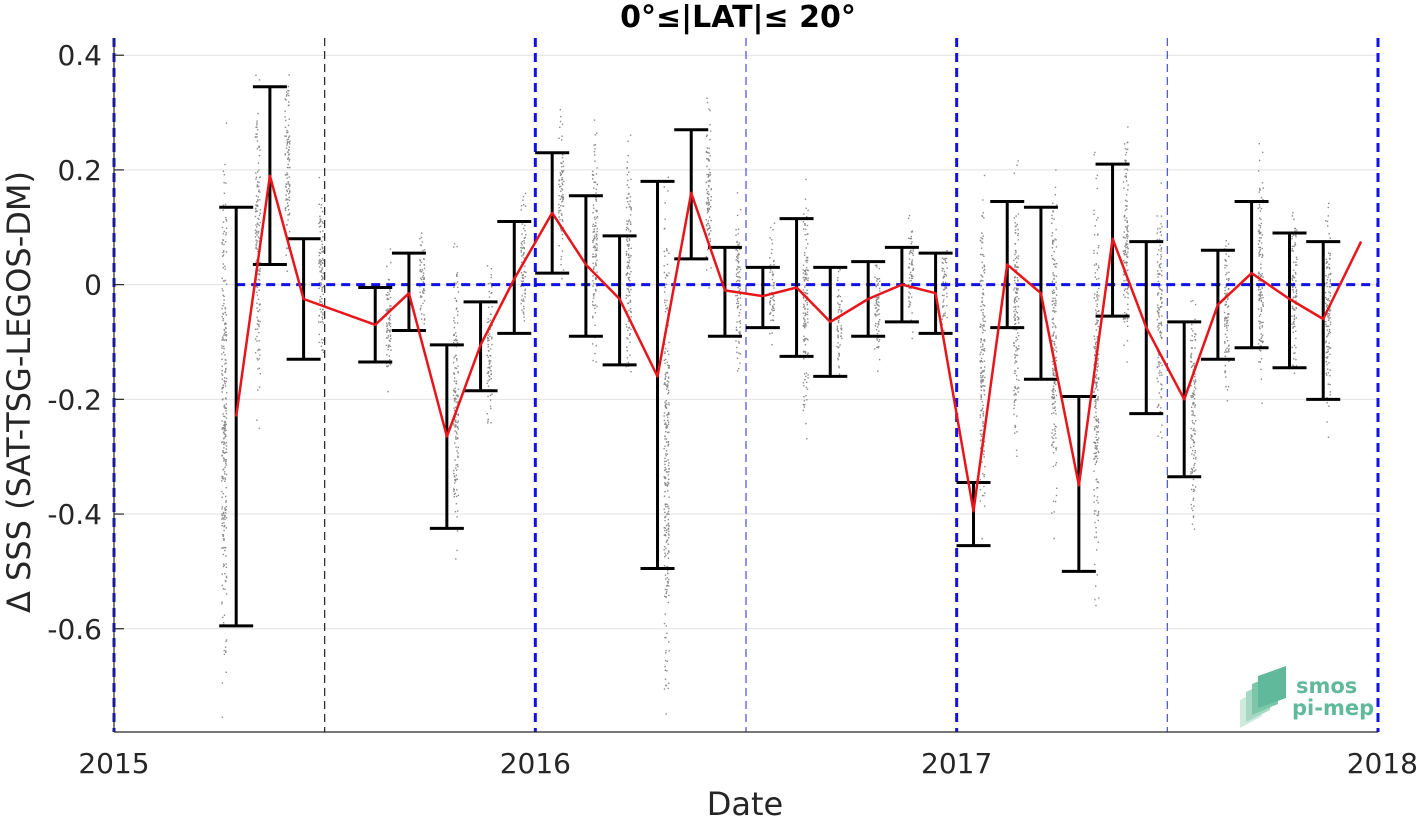 The image size is (1418, 818). What do you see at coordinates (956, 763) in the screenshot?
I see `x-tick-label: 2017` at bounding box center [956, 763].